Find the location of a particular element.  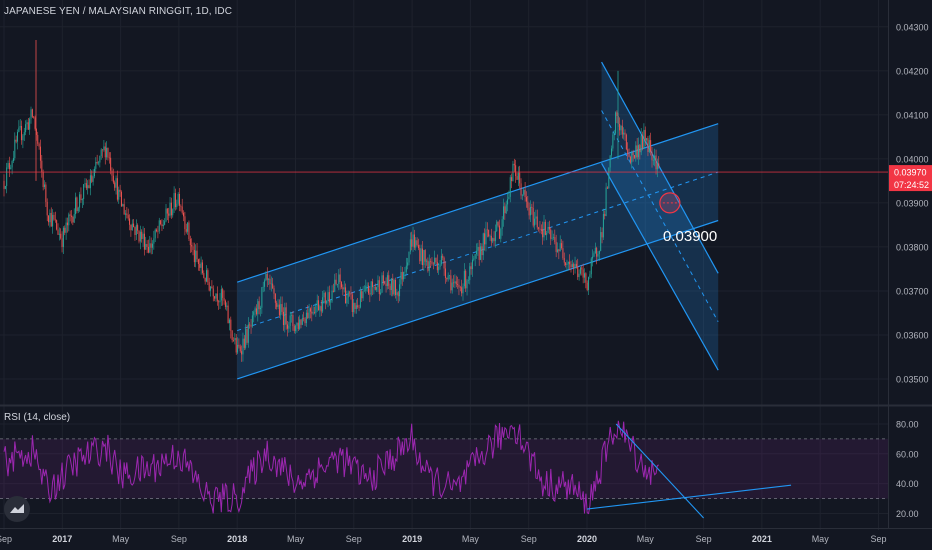

price-tick-label: 0.03700 is located at coordinates (912, 291).